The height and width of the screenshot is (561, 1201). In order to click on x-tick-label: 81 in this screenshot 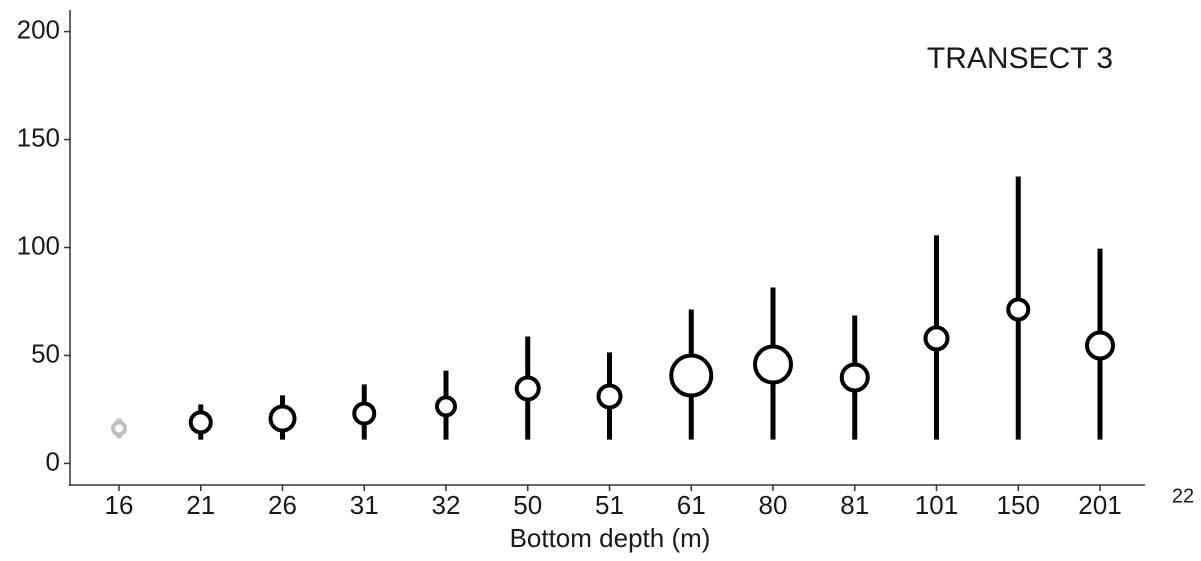, I will do `click(854, 505)`.